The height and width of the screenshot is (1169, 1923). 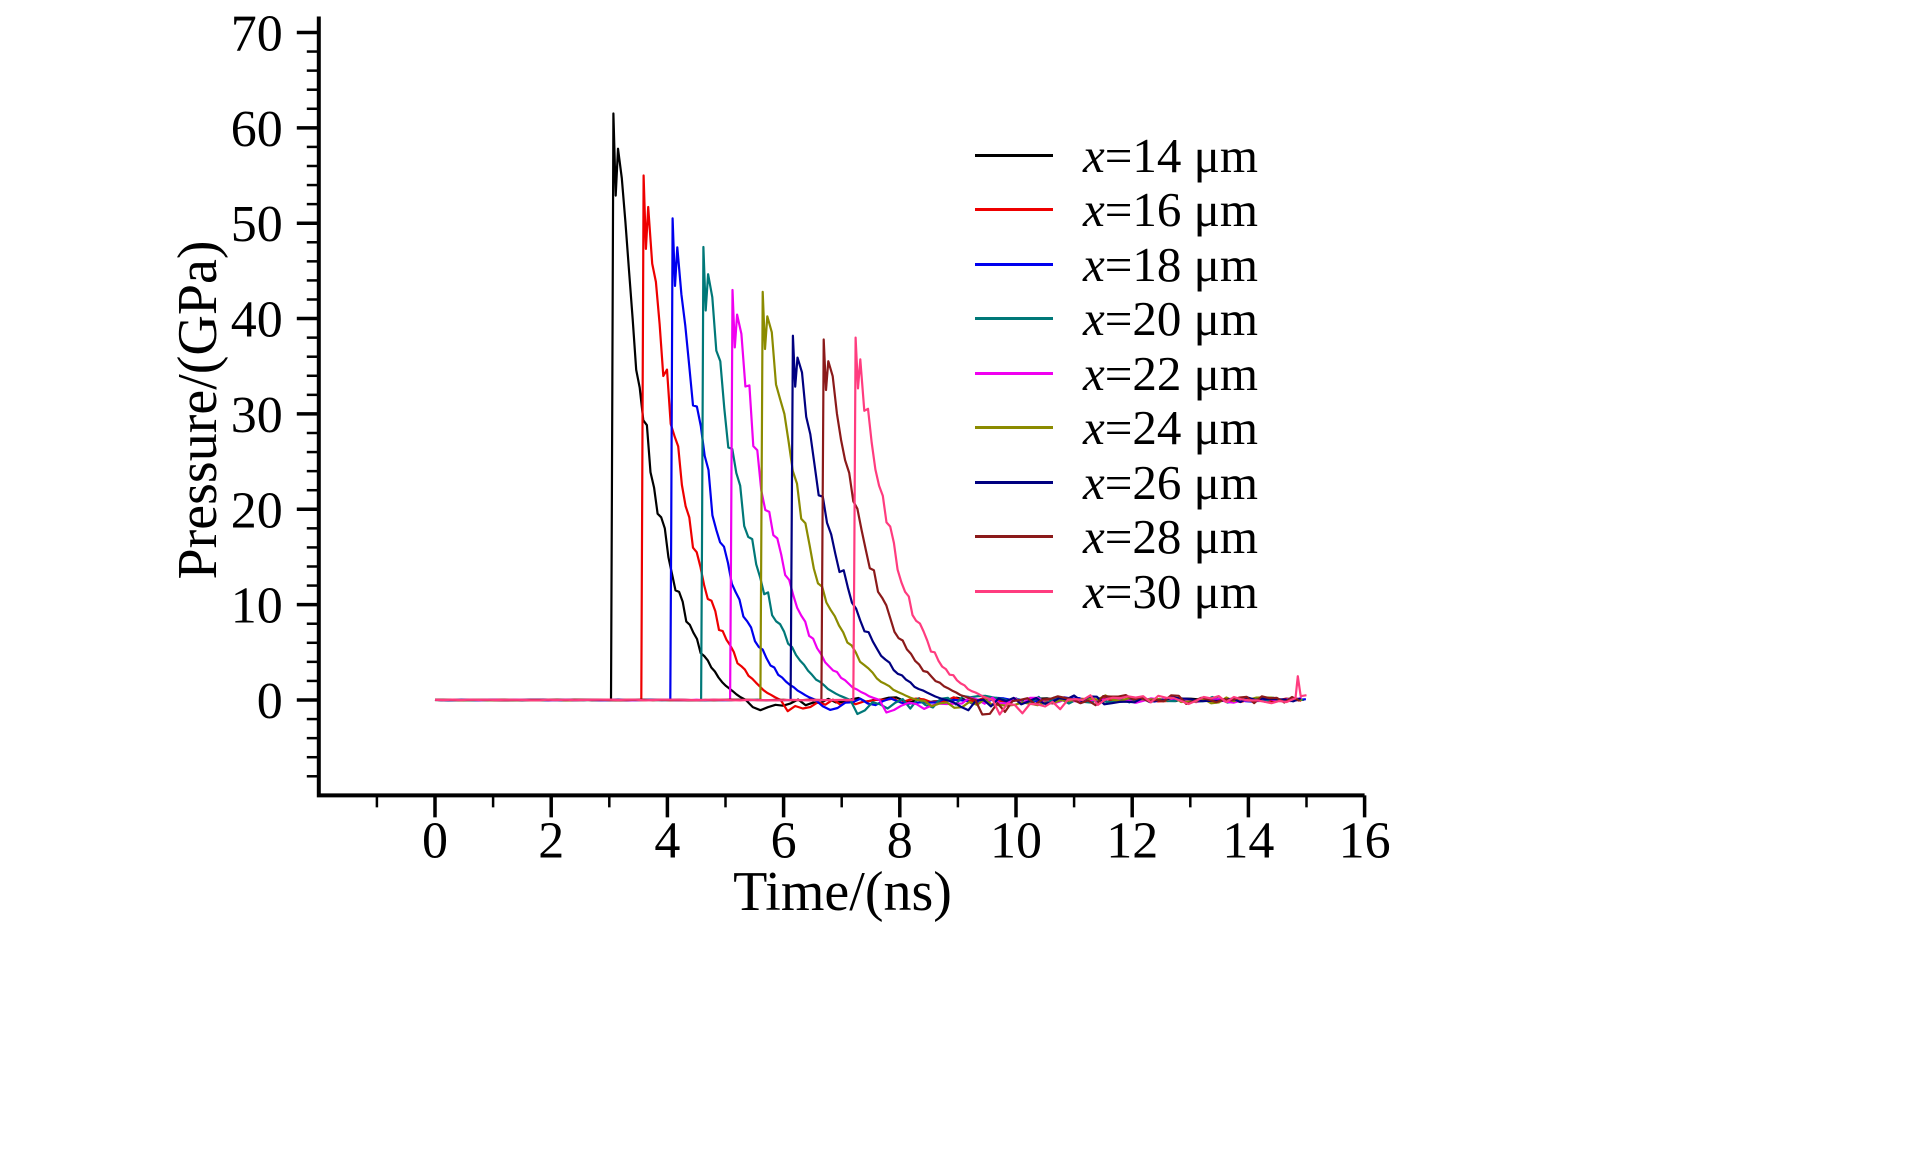 What do you see at coordinates (257, 415) in the screenshot?
I see `y-tick-label: 30` at bounding box center [257, 415].